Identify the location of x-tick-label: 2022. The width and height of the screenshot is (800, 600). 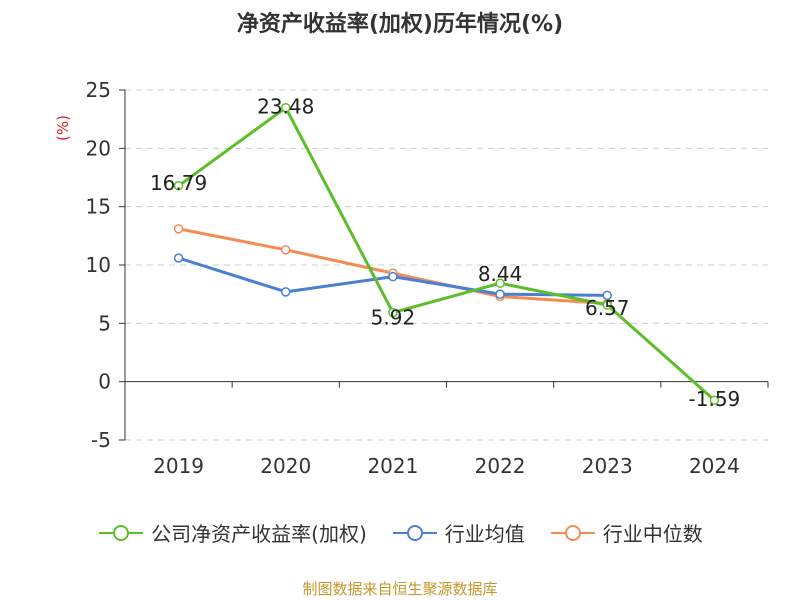
(500, 466).